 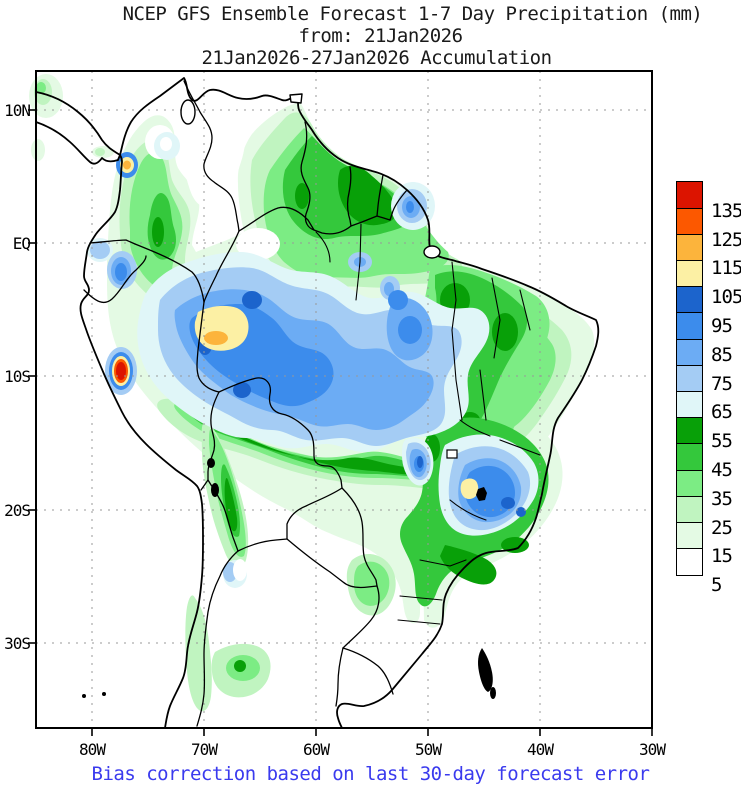 What do you see at coordinates (716, 585) in the screenshot?
I see `legend-value-label: 5` at bounding box center [716, 585].